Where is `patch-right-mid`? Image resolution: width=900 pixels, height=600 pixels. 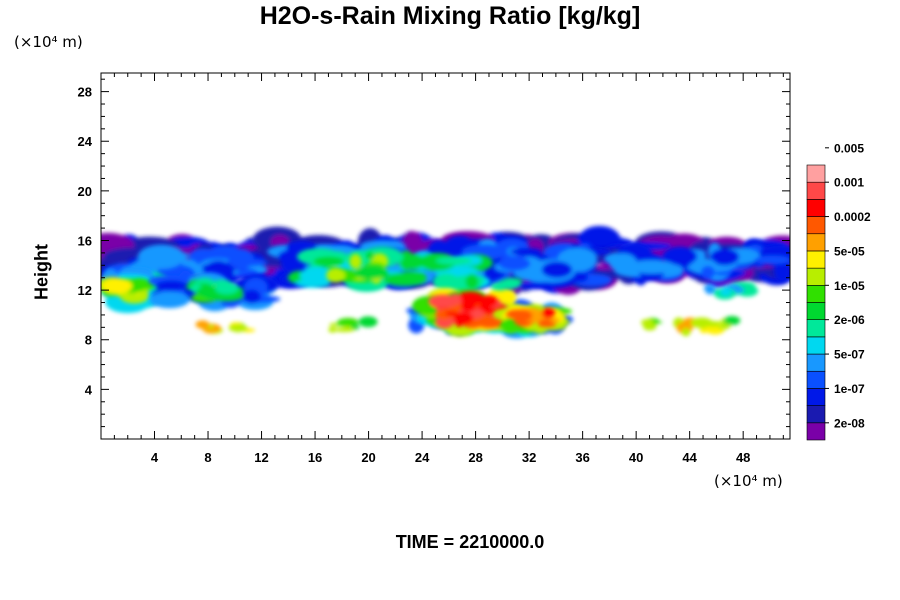
patch-right-mid is located at coordinates (731, 290).